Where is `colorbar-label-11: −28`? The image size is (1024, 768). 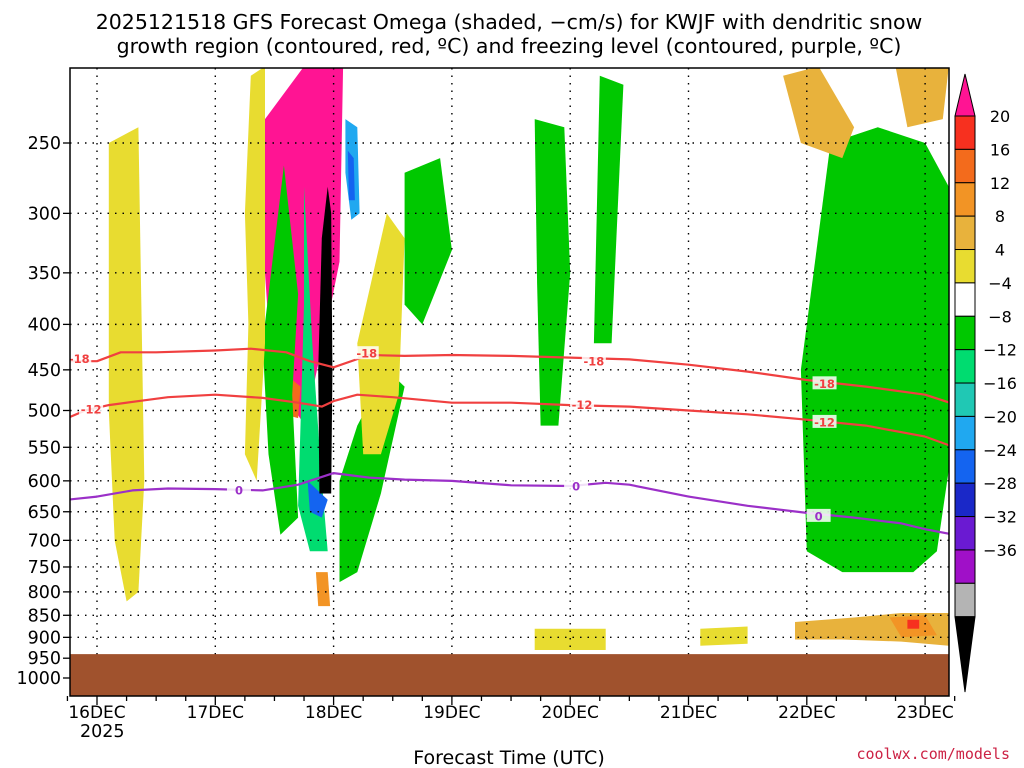 colorbar-label-11: −28 is located at coordinates (1000, 483).